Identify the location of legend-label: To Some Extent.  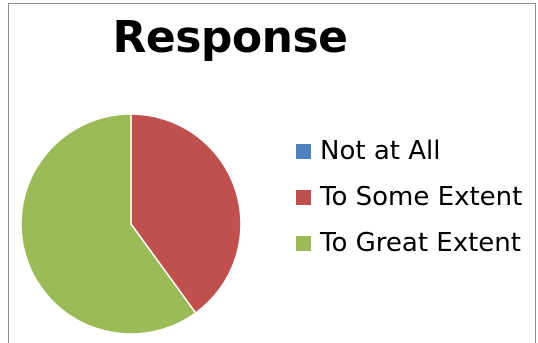
(421, 197).